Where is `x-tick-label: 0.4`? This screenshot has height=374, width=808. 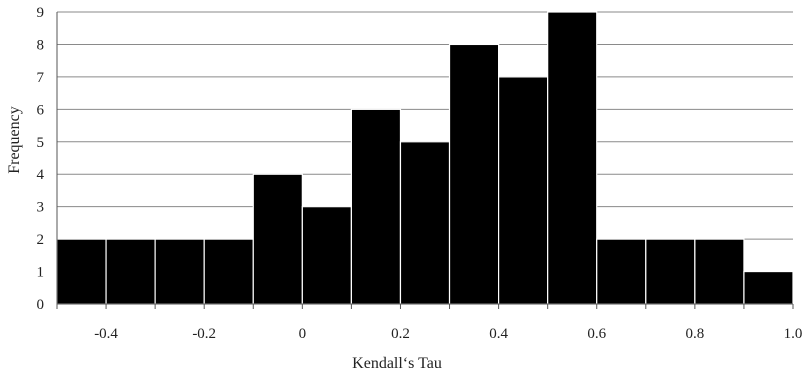
x-tick-label: 0.4 is located at coordinates (498, 334).